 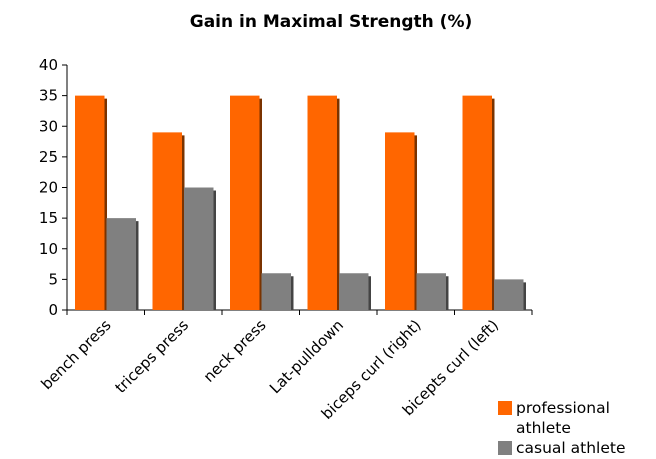 I want to click on x-tick-label: Lat-pulldown, so click(x=306, y=356).